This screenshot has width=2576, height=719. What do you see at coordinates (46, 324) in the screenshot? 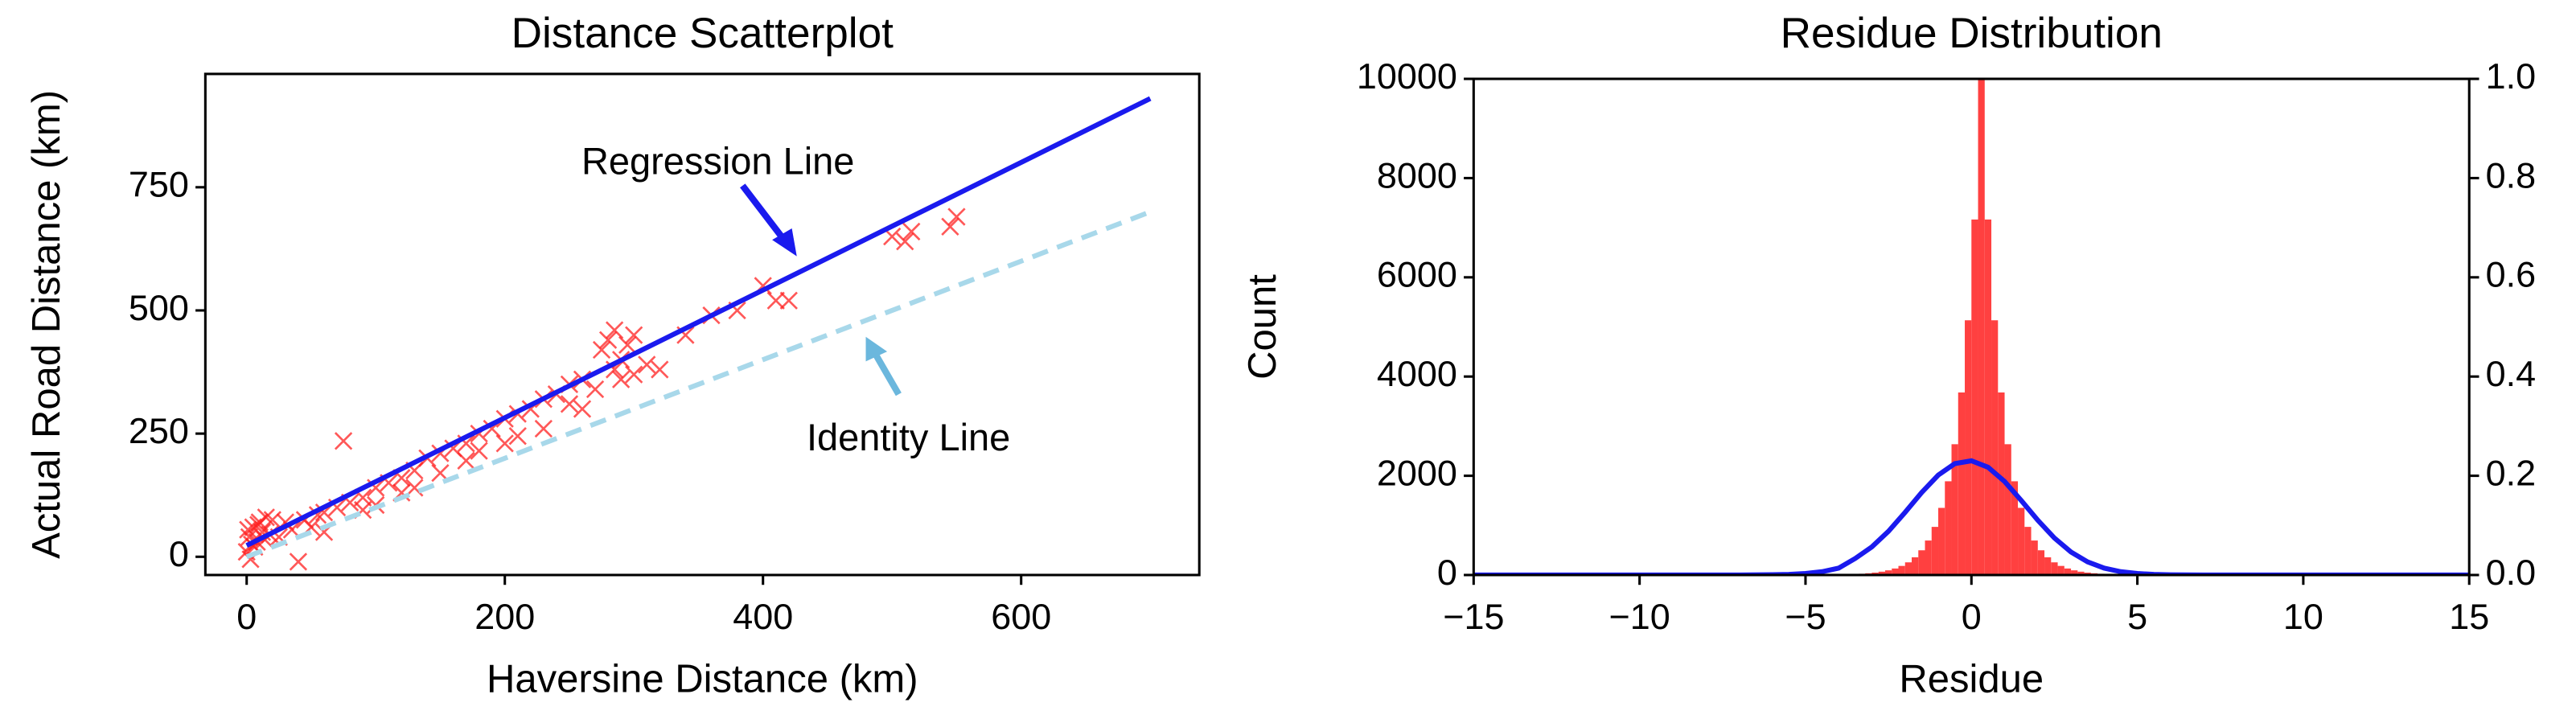
I see `y-axis-label: Actual Road Distance (km)` at bounding box center [46, 324].